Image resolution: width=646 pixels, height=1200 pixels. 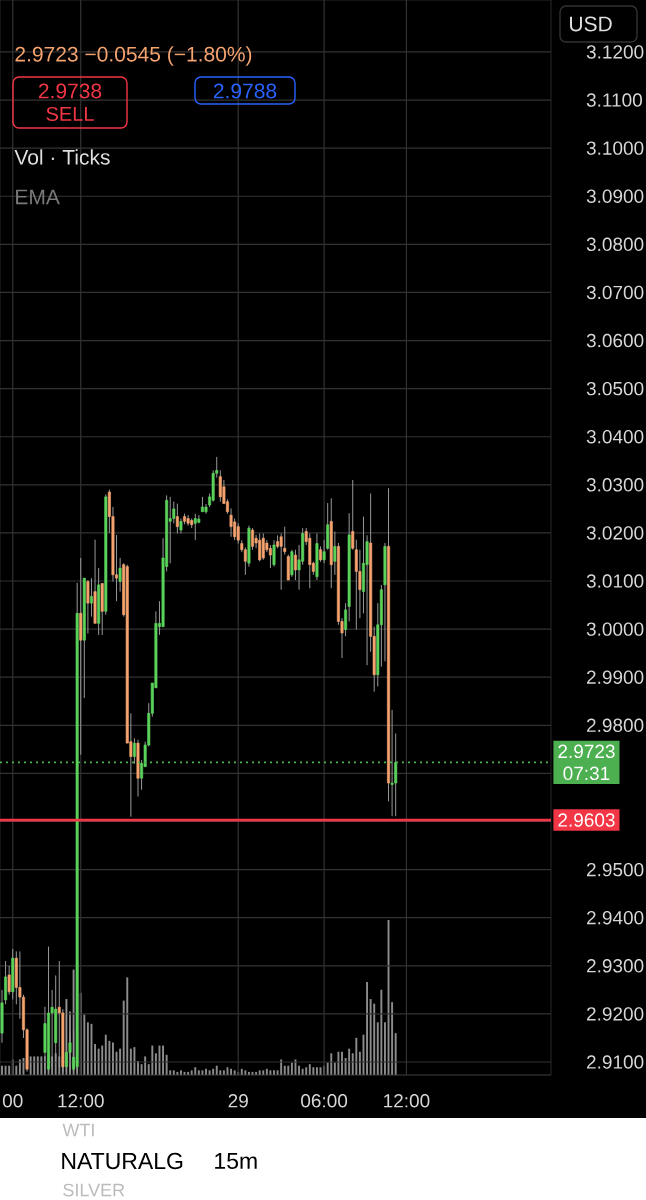 I want to click on y-tick-label: 3.0400, so click(x=615, y=436).